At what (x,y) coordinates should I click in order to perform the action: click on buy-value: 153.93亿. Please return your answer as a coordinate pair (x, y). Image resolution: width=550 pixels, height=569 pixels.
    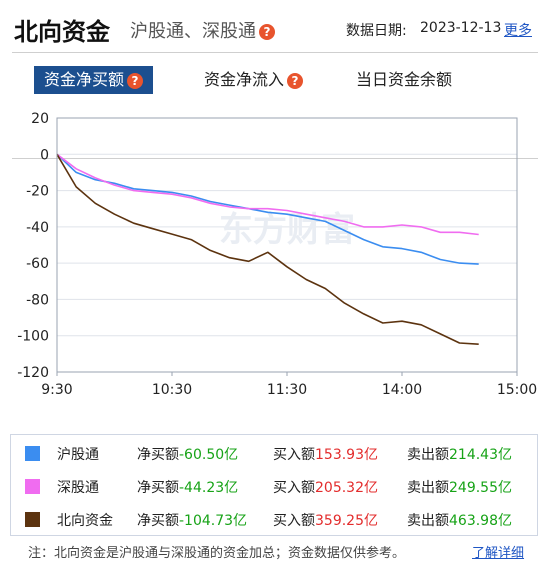
    Looking at the image, I should click on (346, 455).